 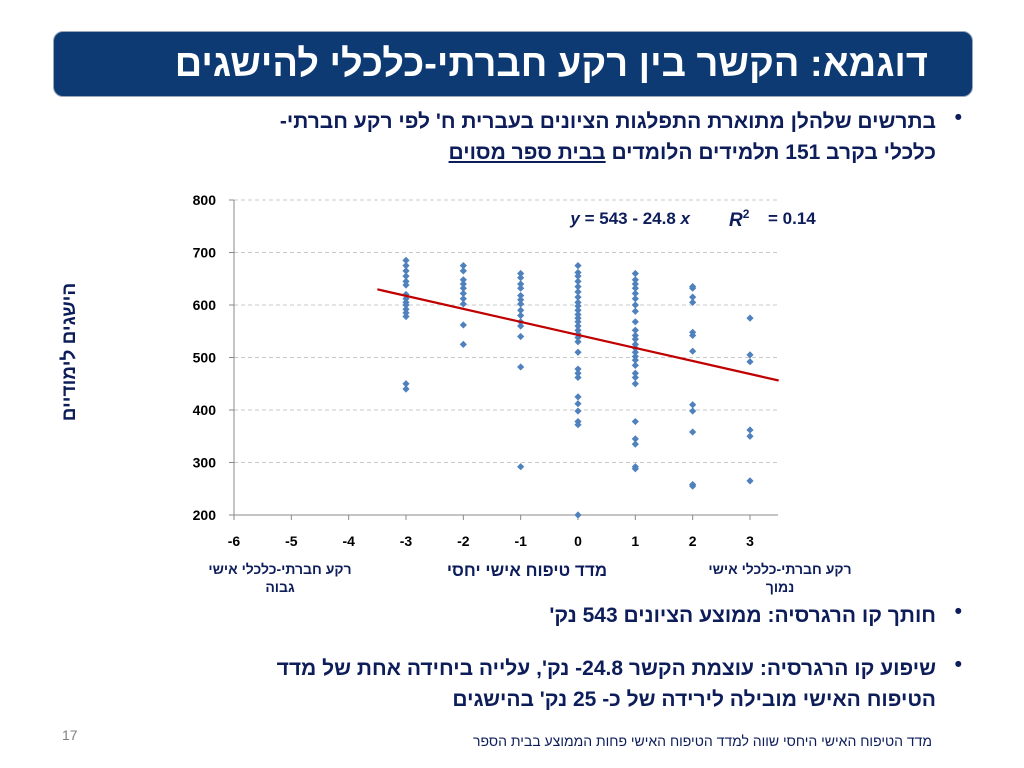 I want to click on x-tick-label: 0, so click(x=578, y=541).